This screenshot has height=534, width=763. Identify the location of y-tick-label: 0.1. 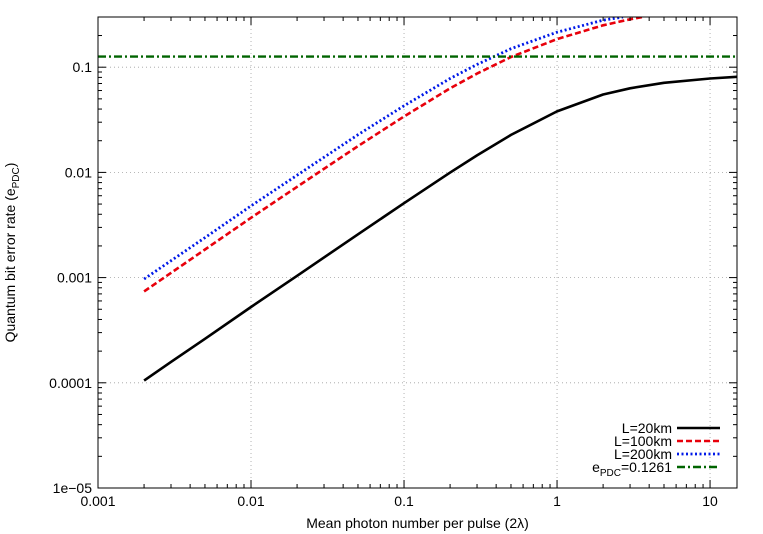
(83, 67).